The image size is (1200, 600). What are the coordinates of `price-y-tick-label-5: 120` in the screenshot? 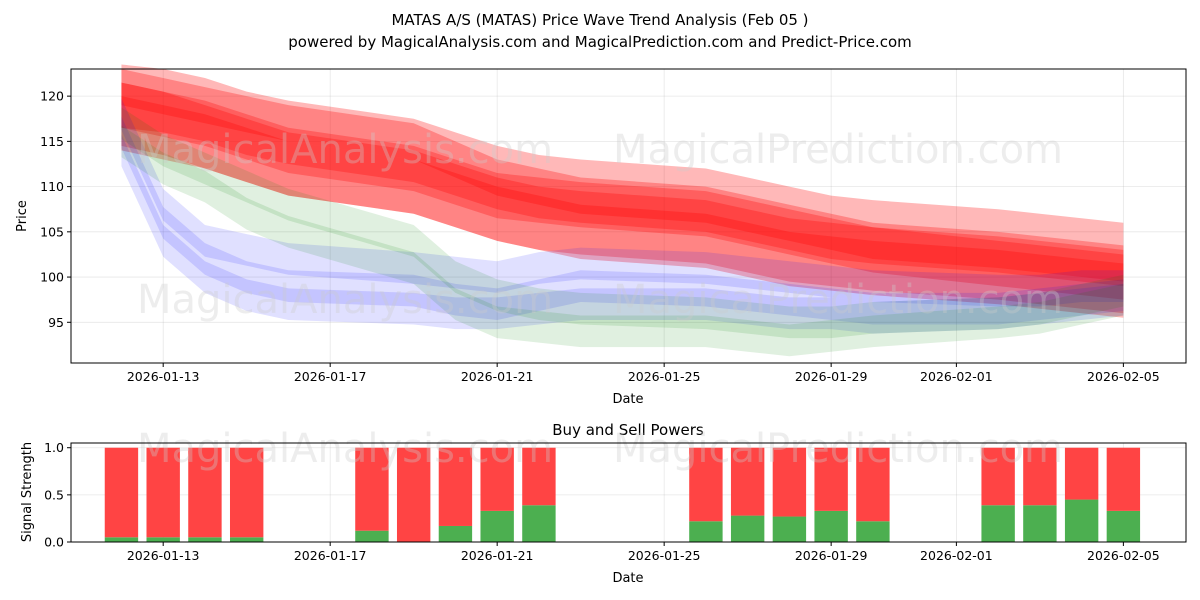 It's located at (52, 96).